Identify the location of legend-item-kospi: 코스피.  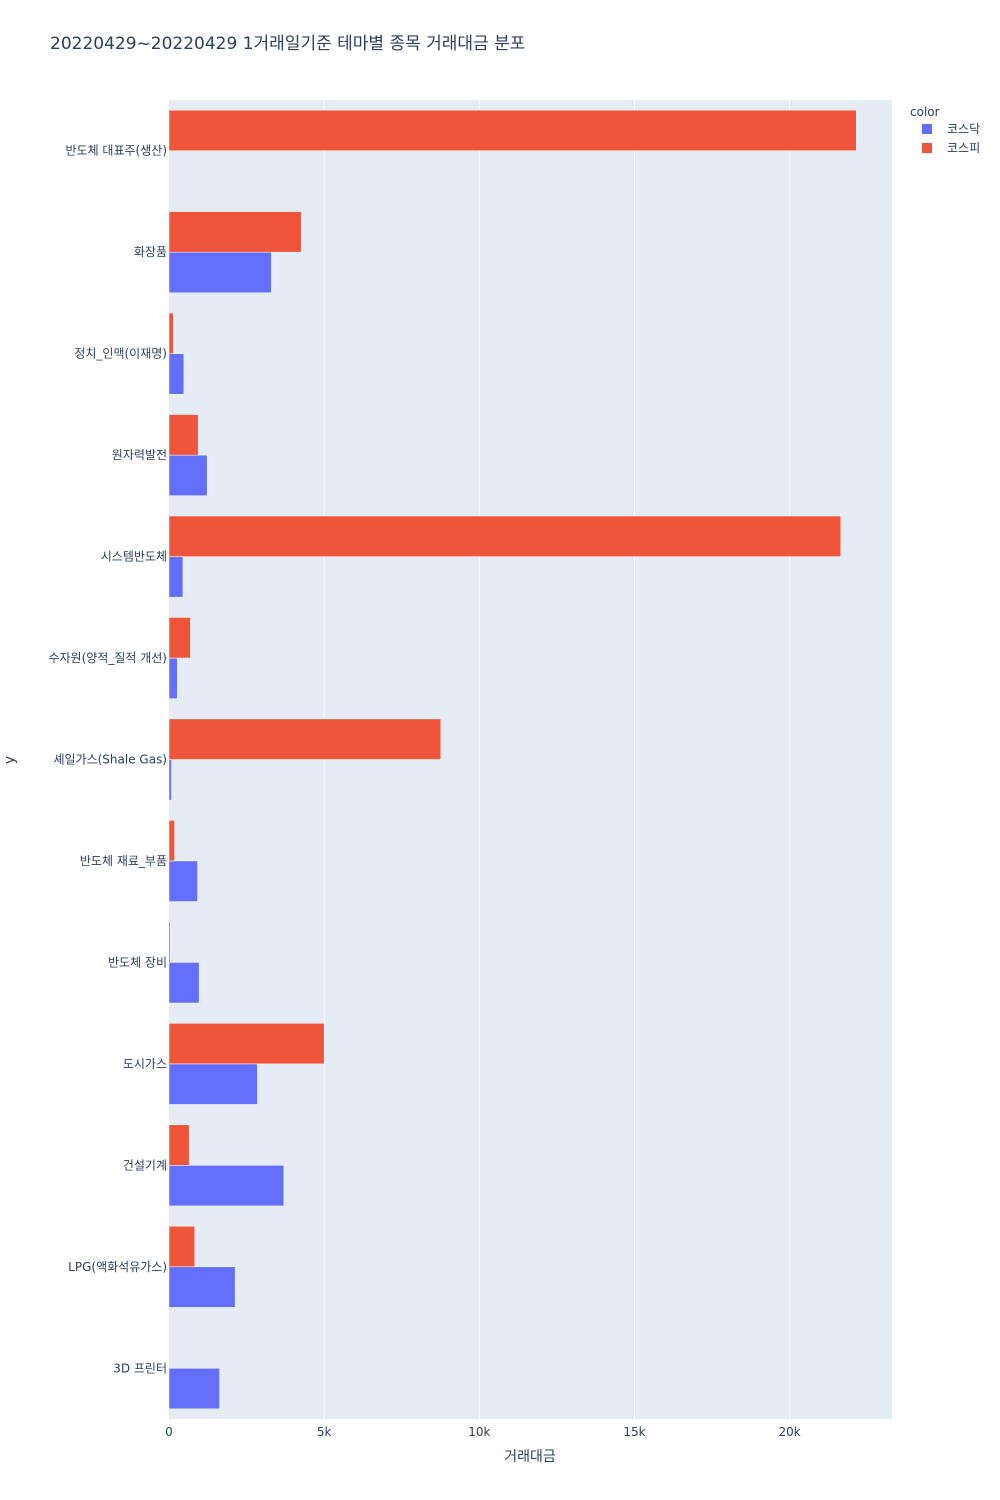
(951, 148).